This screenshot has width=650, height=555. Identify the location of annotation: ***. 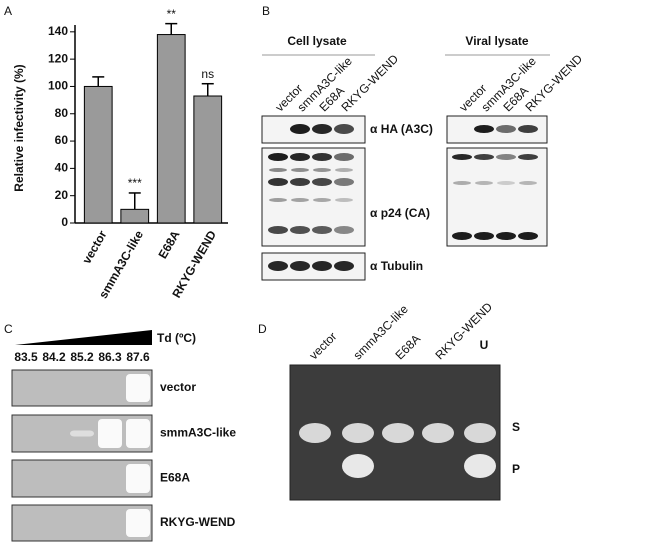
(135, 183).